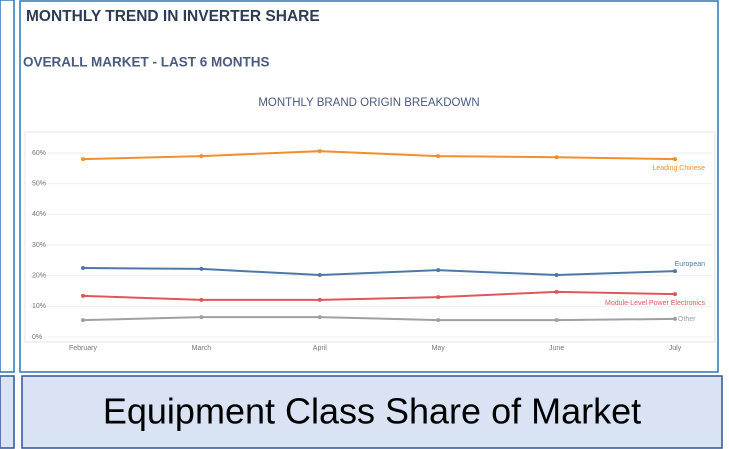  Describe the element at coordinates (39, 153) in the screenshot. I see `y-tick-label: 60%` at that location.